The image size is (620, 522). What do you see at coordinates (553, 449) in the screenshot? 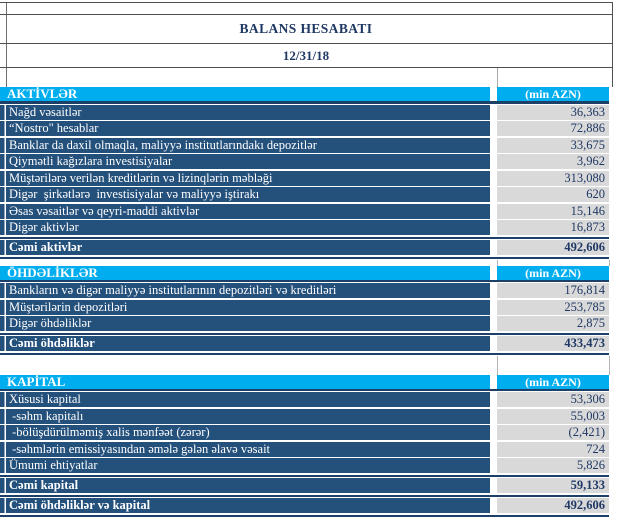
I see `row-value: 724` at bounding box center [553, 449].